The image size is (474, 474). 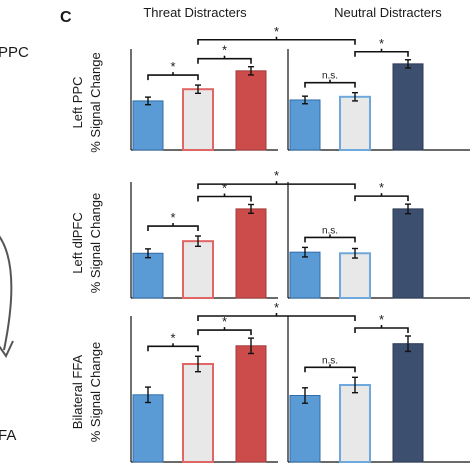 I want to click on sig-bracket-2-2-b, so click(x=381, y=198).